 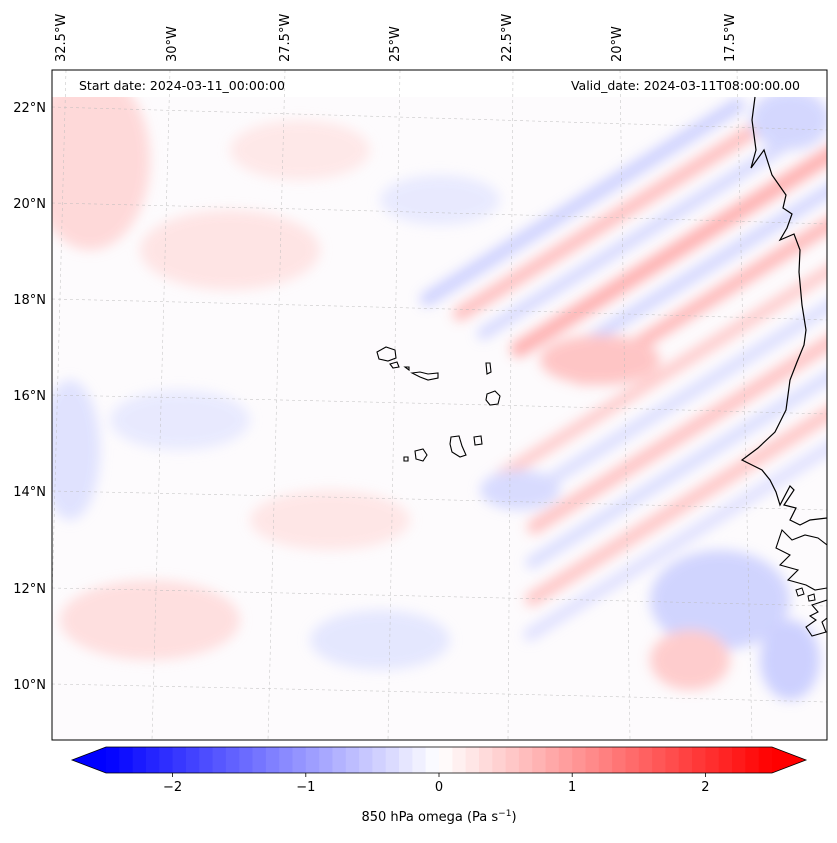 What do you see at coordinates (458, 446) in the screenshot?
I see `island-santiago` at bounding box center [458, 446].